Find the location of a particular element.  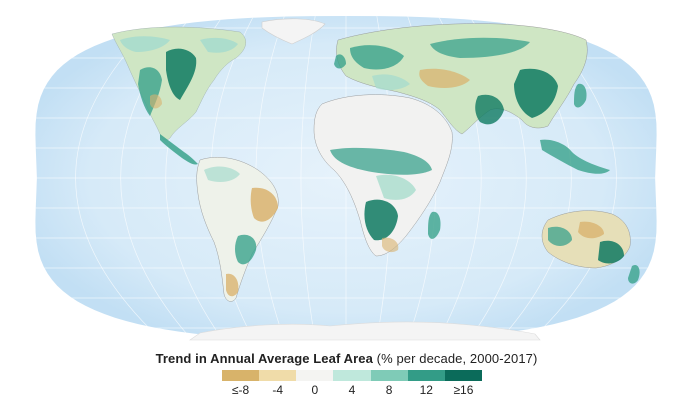

legend-title-units: (% per decade, 2000-2017) is located at coordinates (457, 358).